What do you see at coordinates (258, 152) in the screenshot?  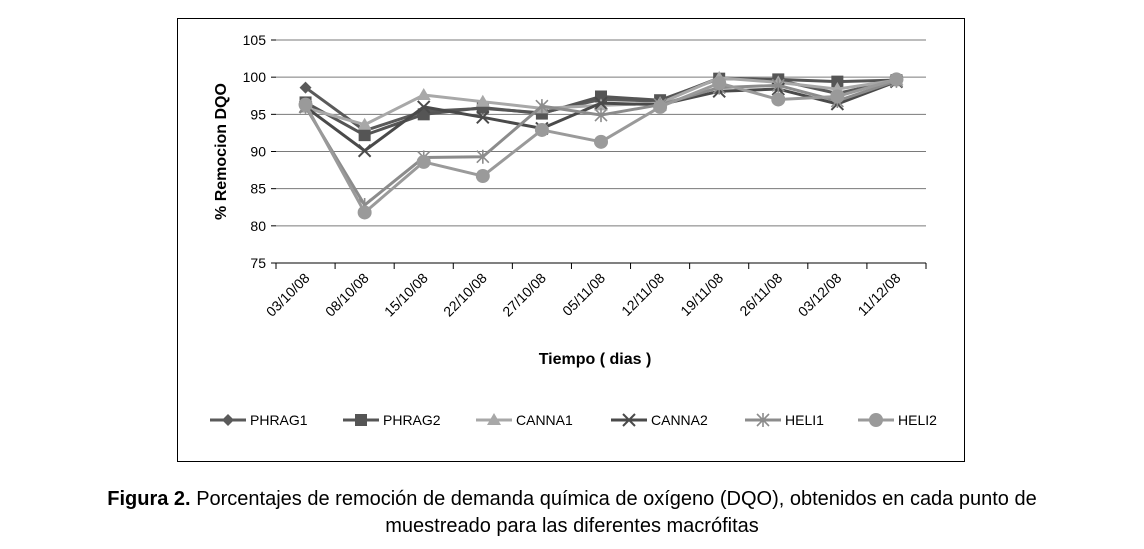 I see `y-tick-label-90: 90` at bounding box center [258, 152].